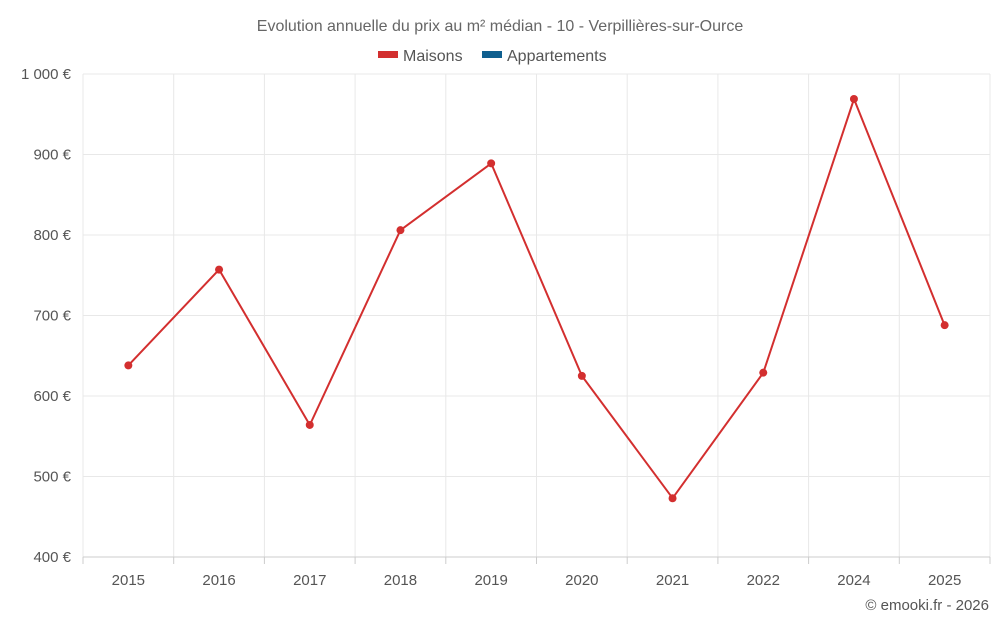  Describe the element at coordinates (433, 56) in the screenshot. I see `legend-label-maisons: Maisons` at that location.